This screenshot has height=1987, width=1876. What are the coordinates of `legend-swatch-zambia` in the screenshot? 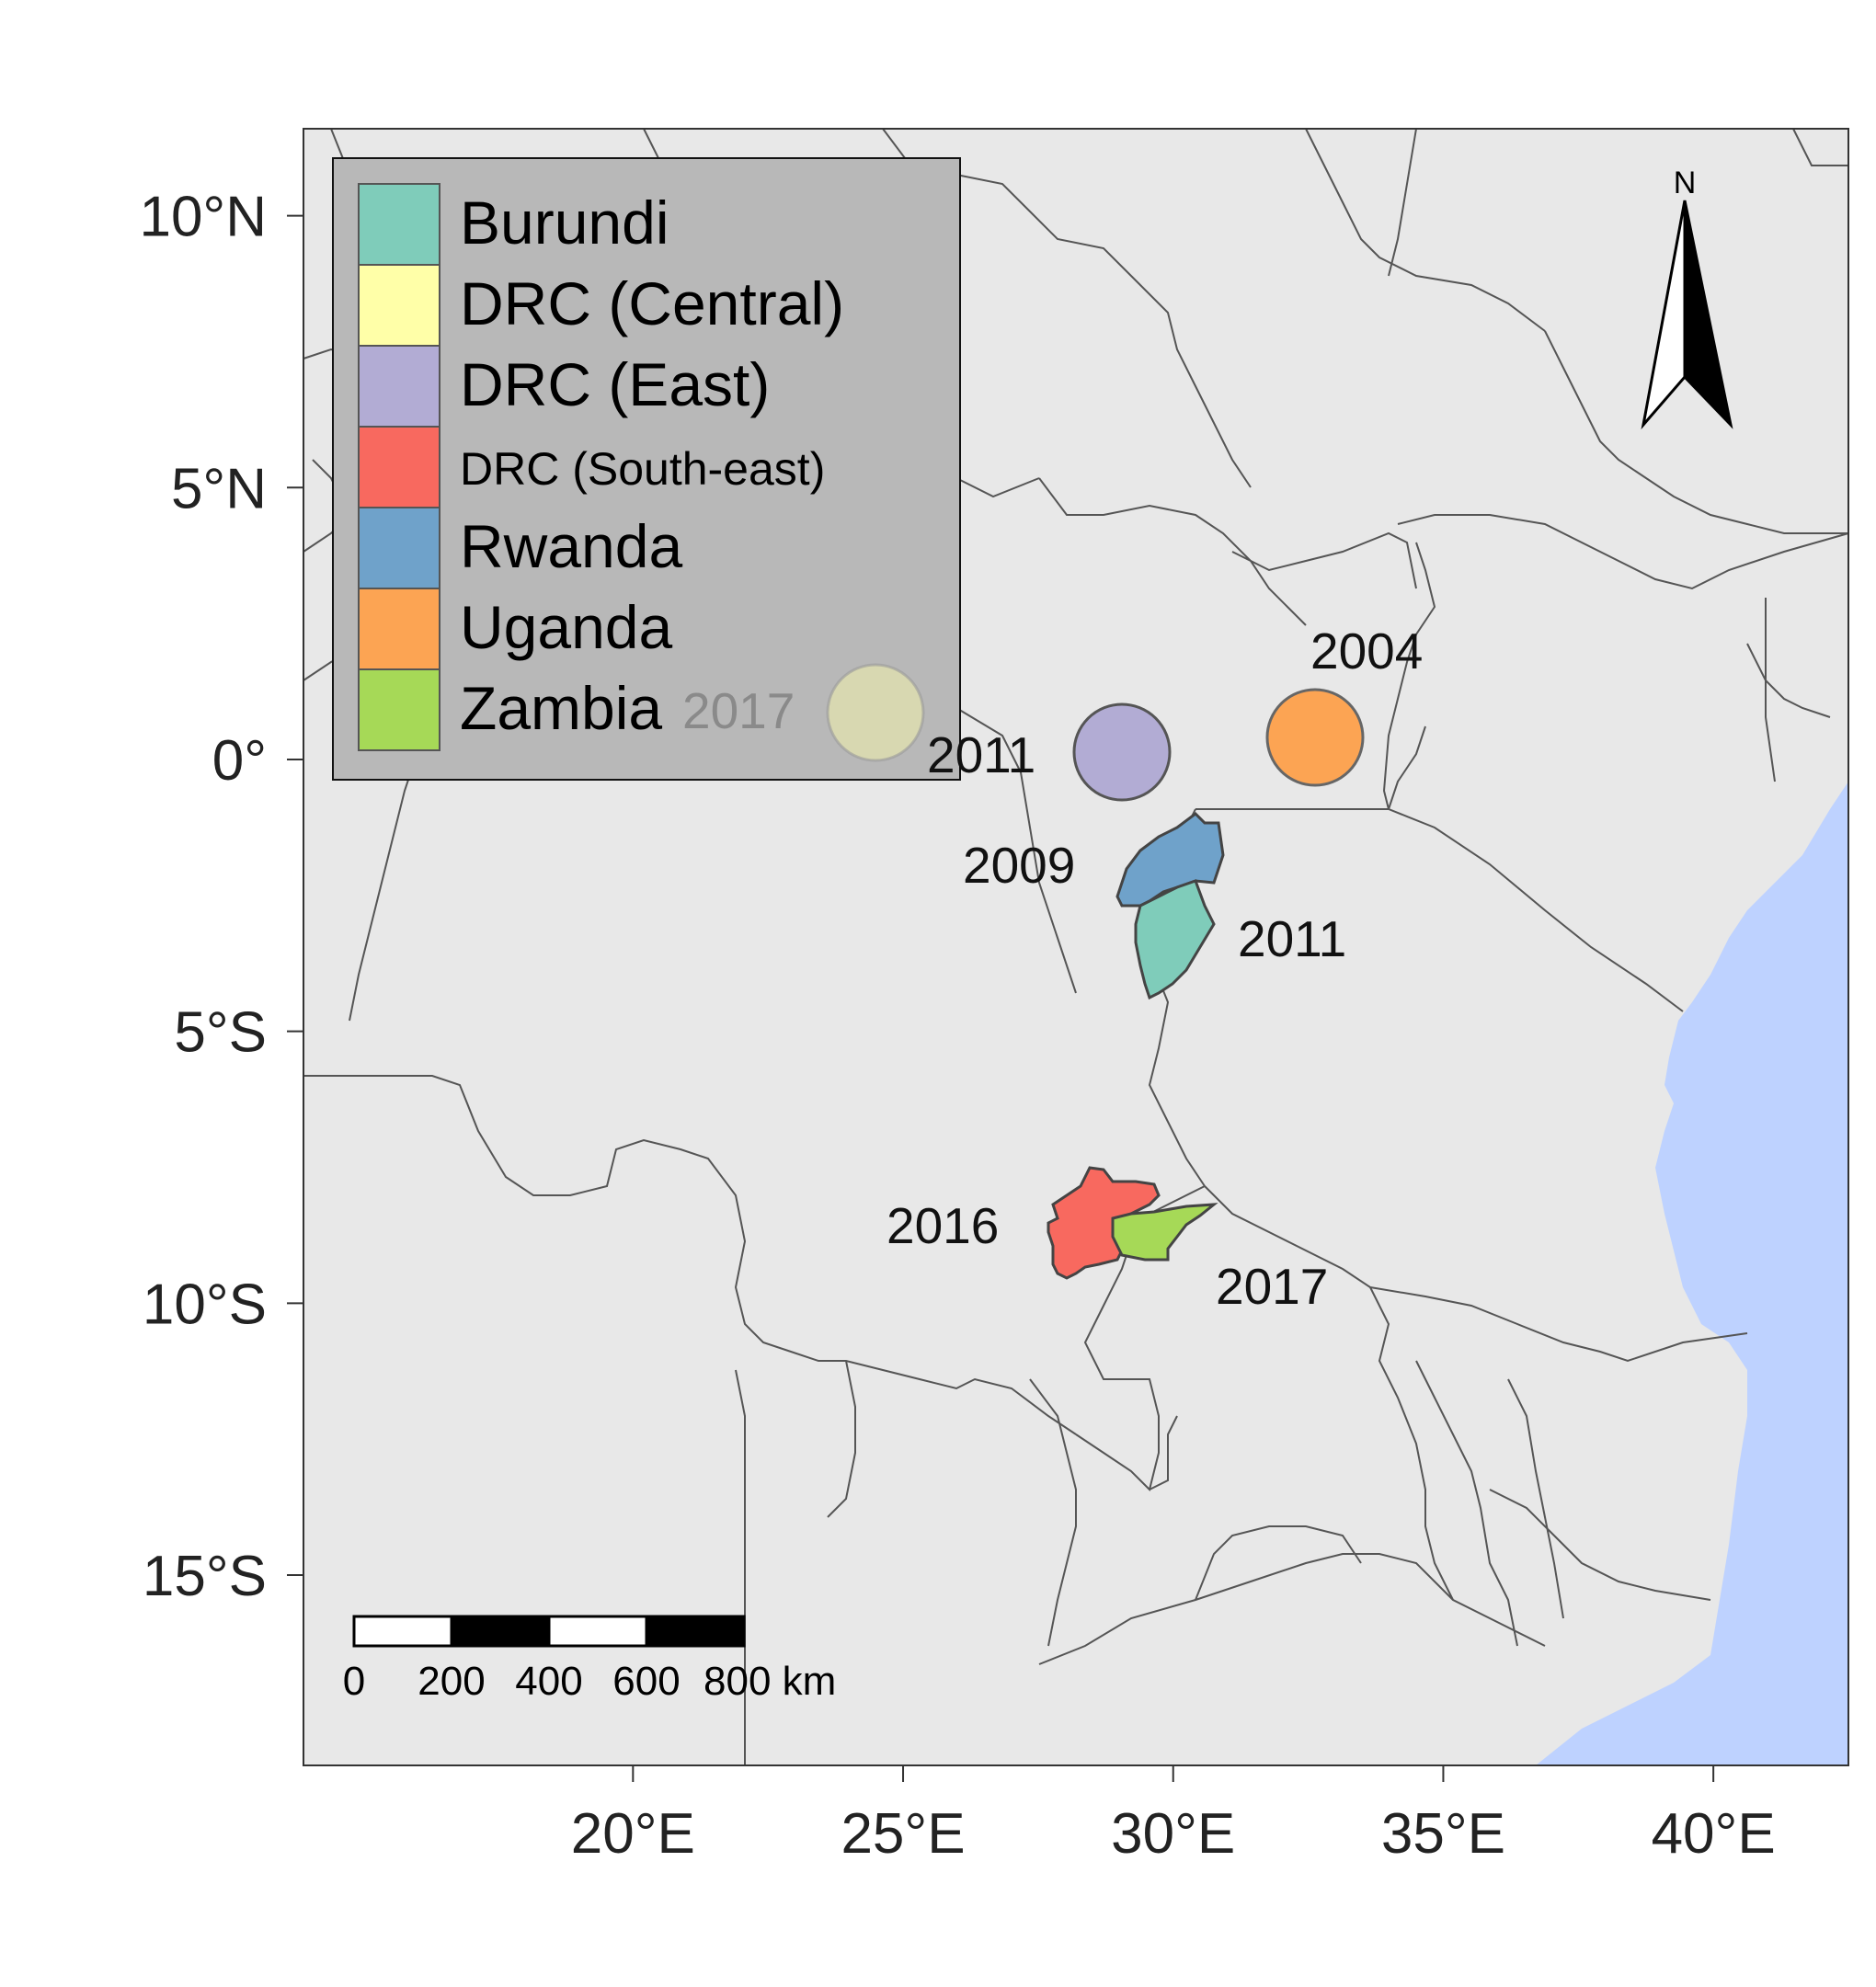 It's located at (399, 710).